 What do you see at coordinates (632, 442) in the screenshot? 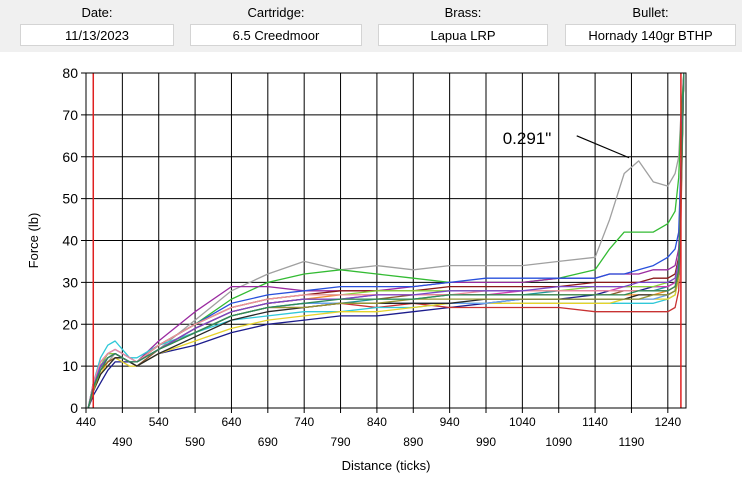
I see `x-tick-label-lower: 1190` at bounding box center [632, 442].